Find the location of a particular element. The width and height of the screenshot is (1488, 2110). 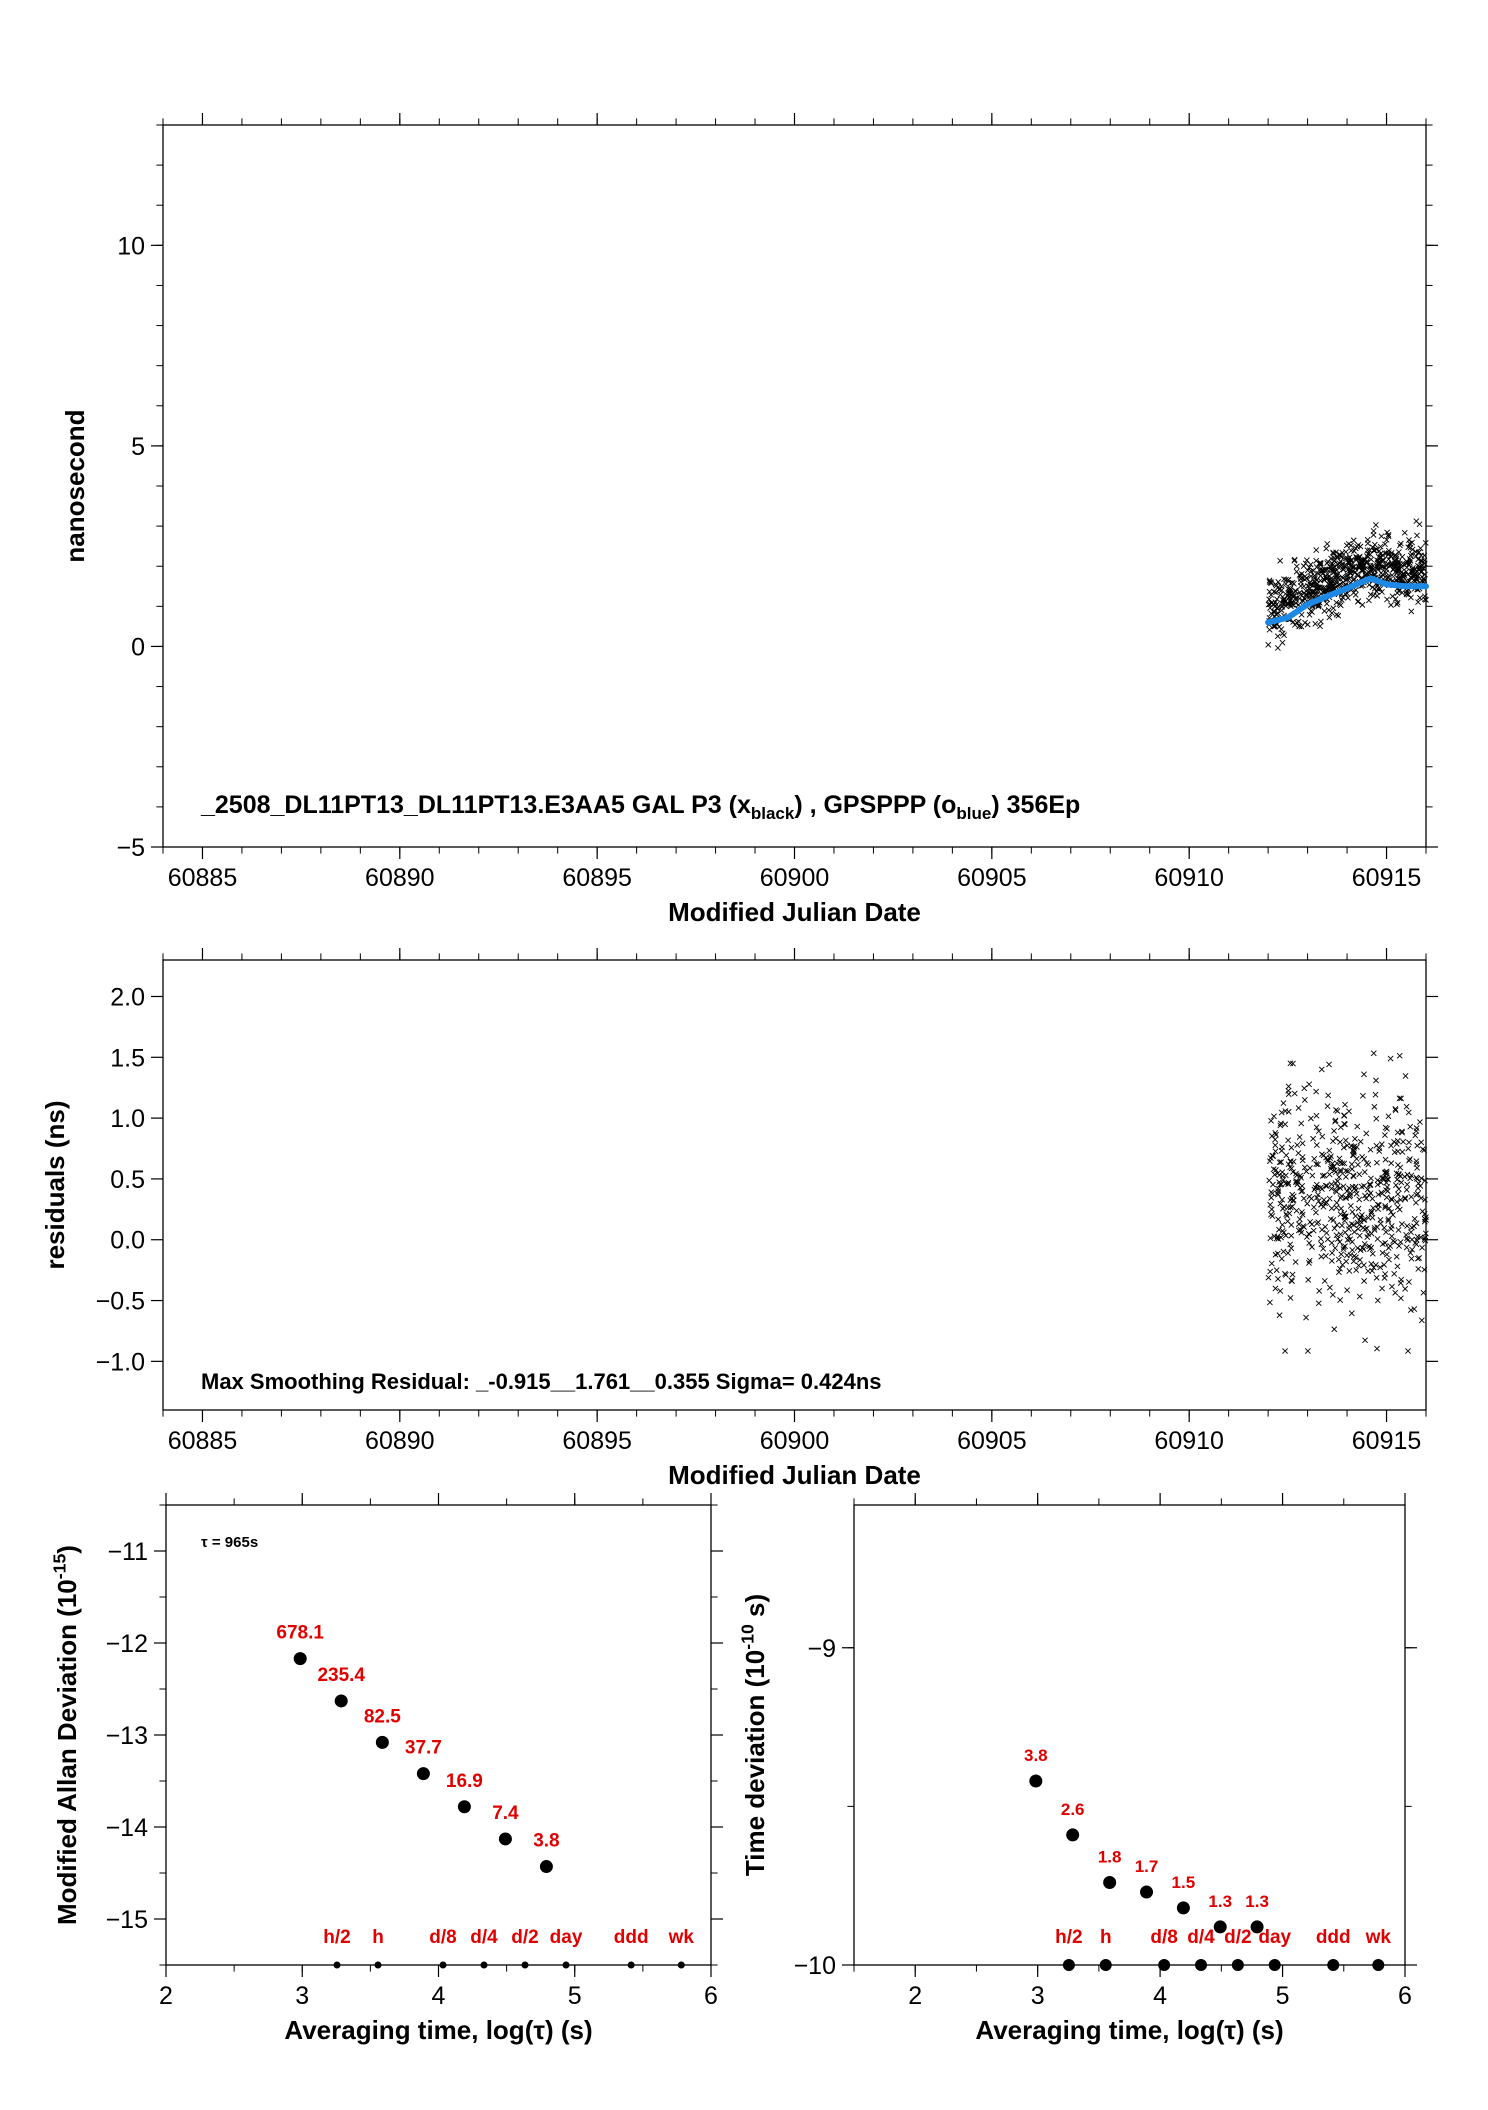

x-tick-label: 2 is located at coordinates (915, 1996).